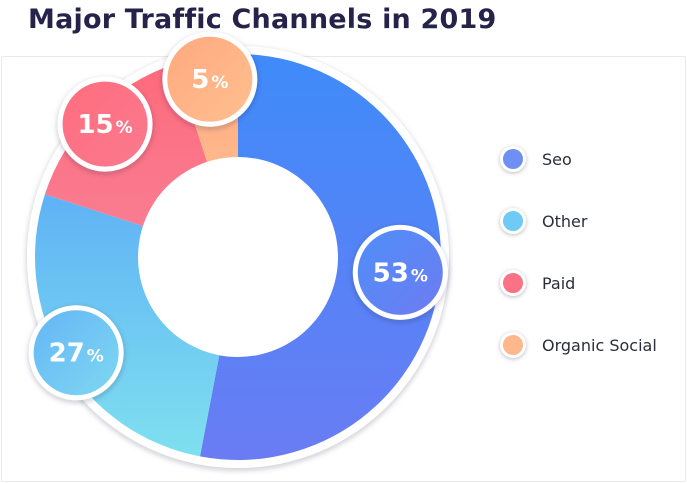  I want to click on badge-other: 27%, so click(76, 353).